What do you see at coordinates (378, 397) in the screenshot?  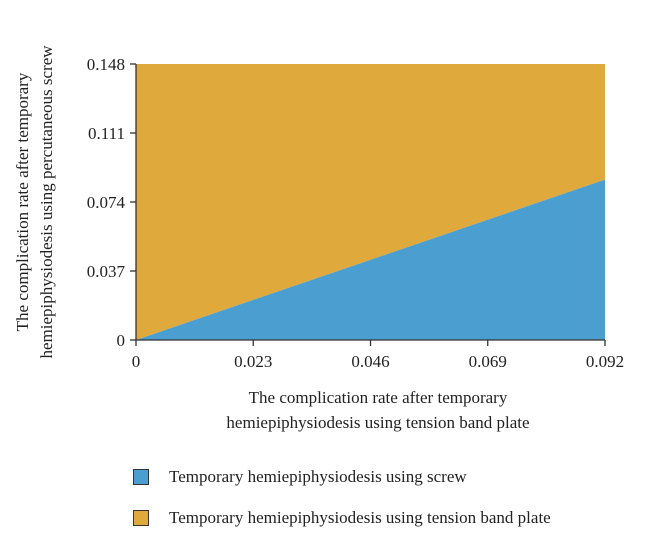 I see `x-axis-title-line-1: The complication rate after temporary` at bounding box center [378, 397].